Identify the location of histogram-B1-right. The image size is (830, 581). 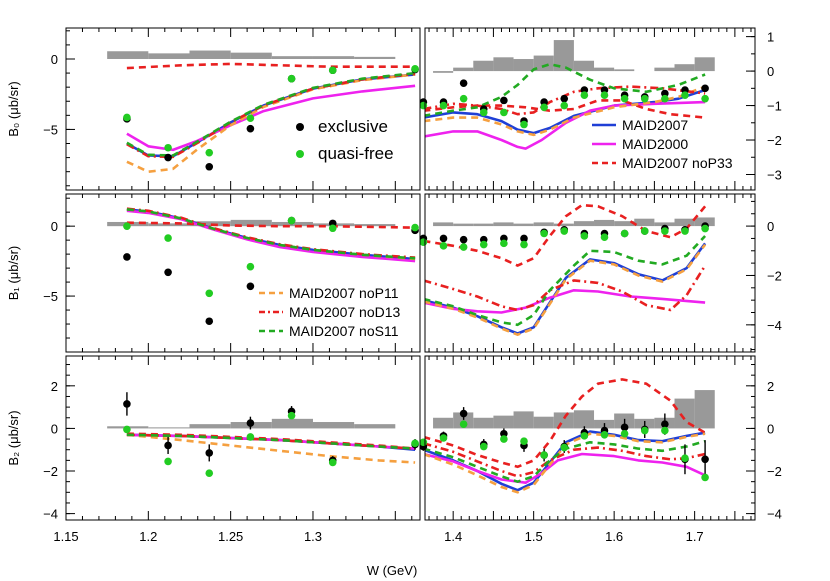
(574, 222).